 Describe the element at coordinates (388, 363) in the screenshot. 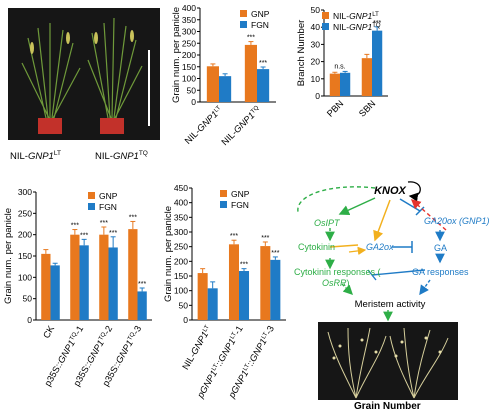

I see `panicle-illustration` at that location.